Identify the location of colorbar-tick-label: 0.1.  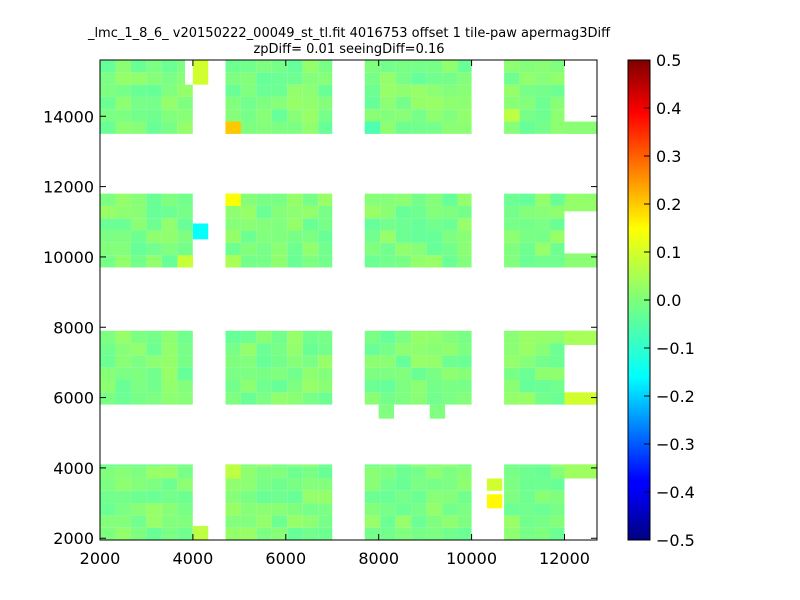
(668, 252).